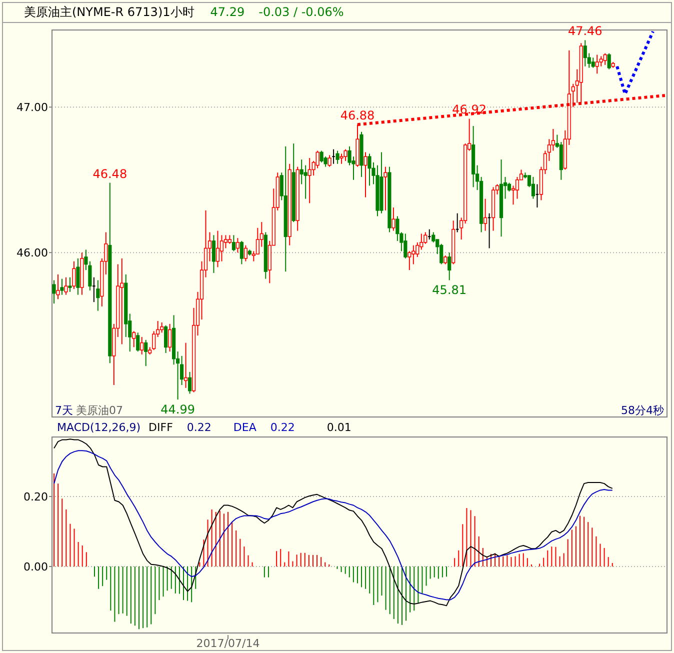  What do you see at coordinates (177, 409) in the screenshot?
I see `annotation: 44.99` at bounding box center [177, 409].